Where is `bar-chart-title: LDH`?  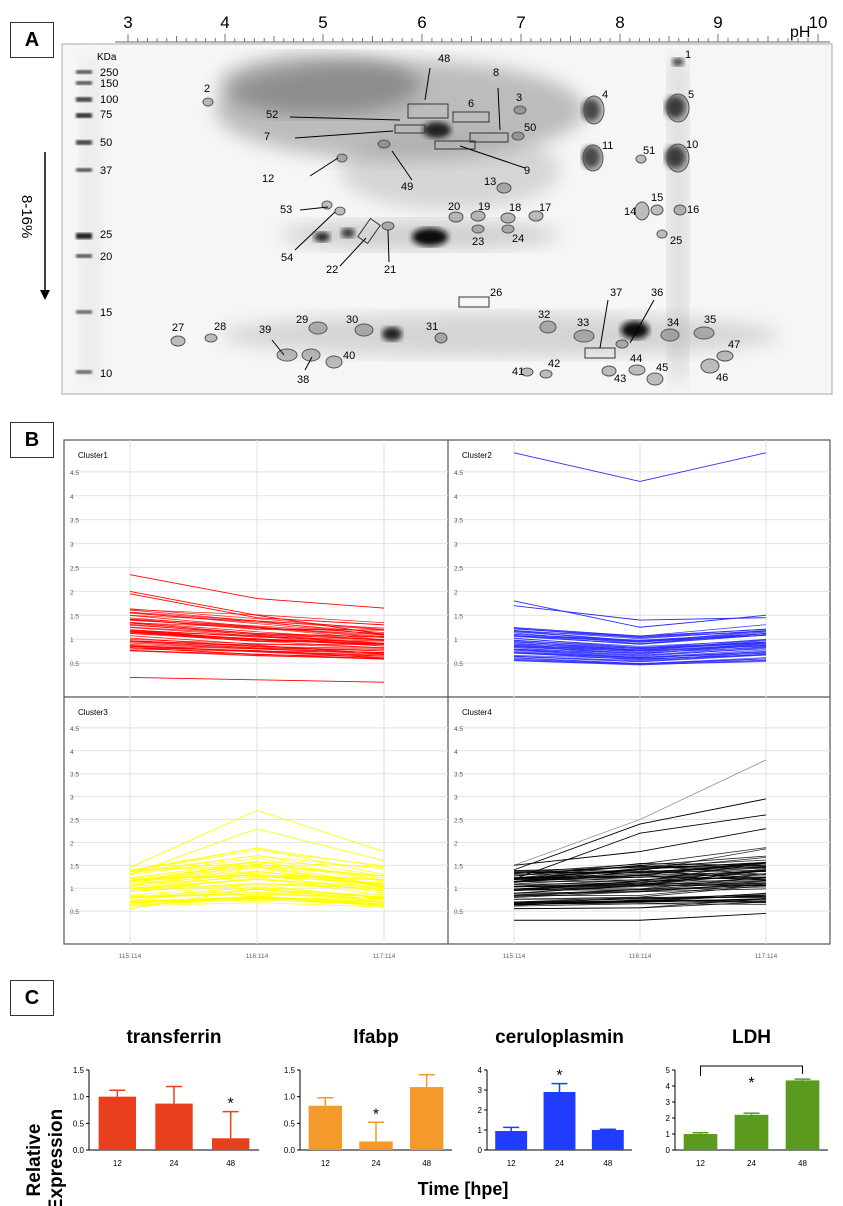 bar-chart-title: LDH is located at coordinates (751, 1037).